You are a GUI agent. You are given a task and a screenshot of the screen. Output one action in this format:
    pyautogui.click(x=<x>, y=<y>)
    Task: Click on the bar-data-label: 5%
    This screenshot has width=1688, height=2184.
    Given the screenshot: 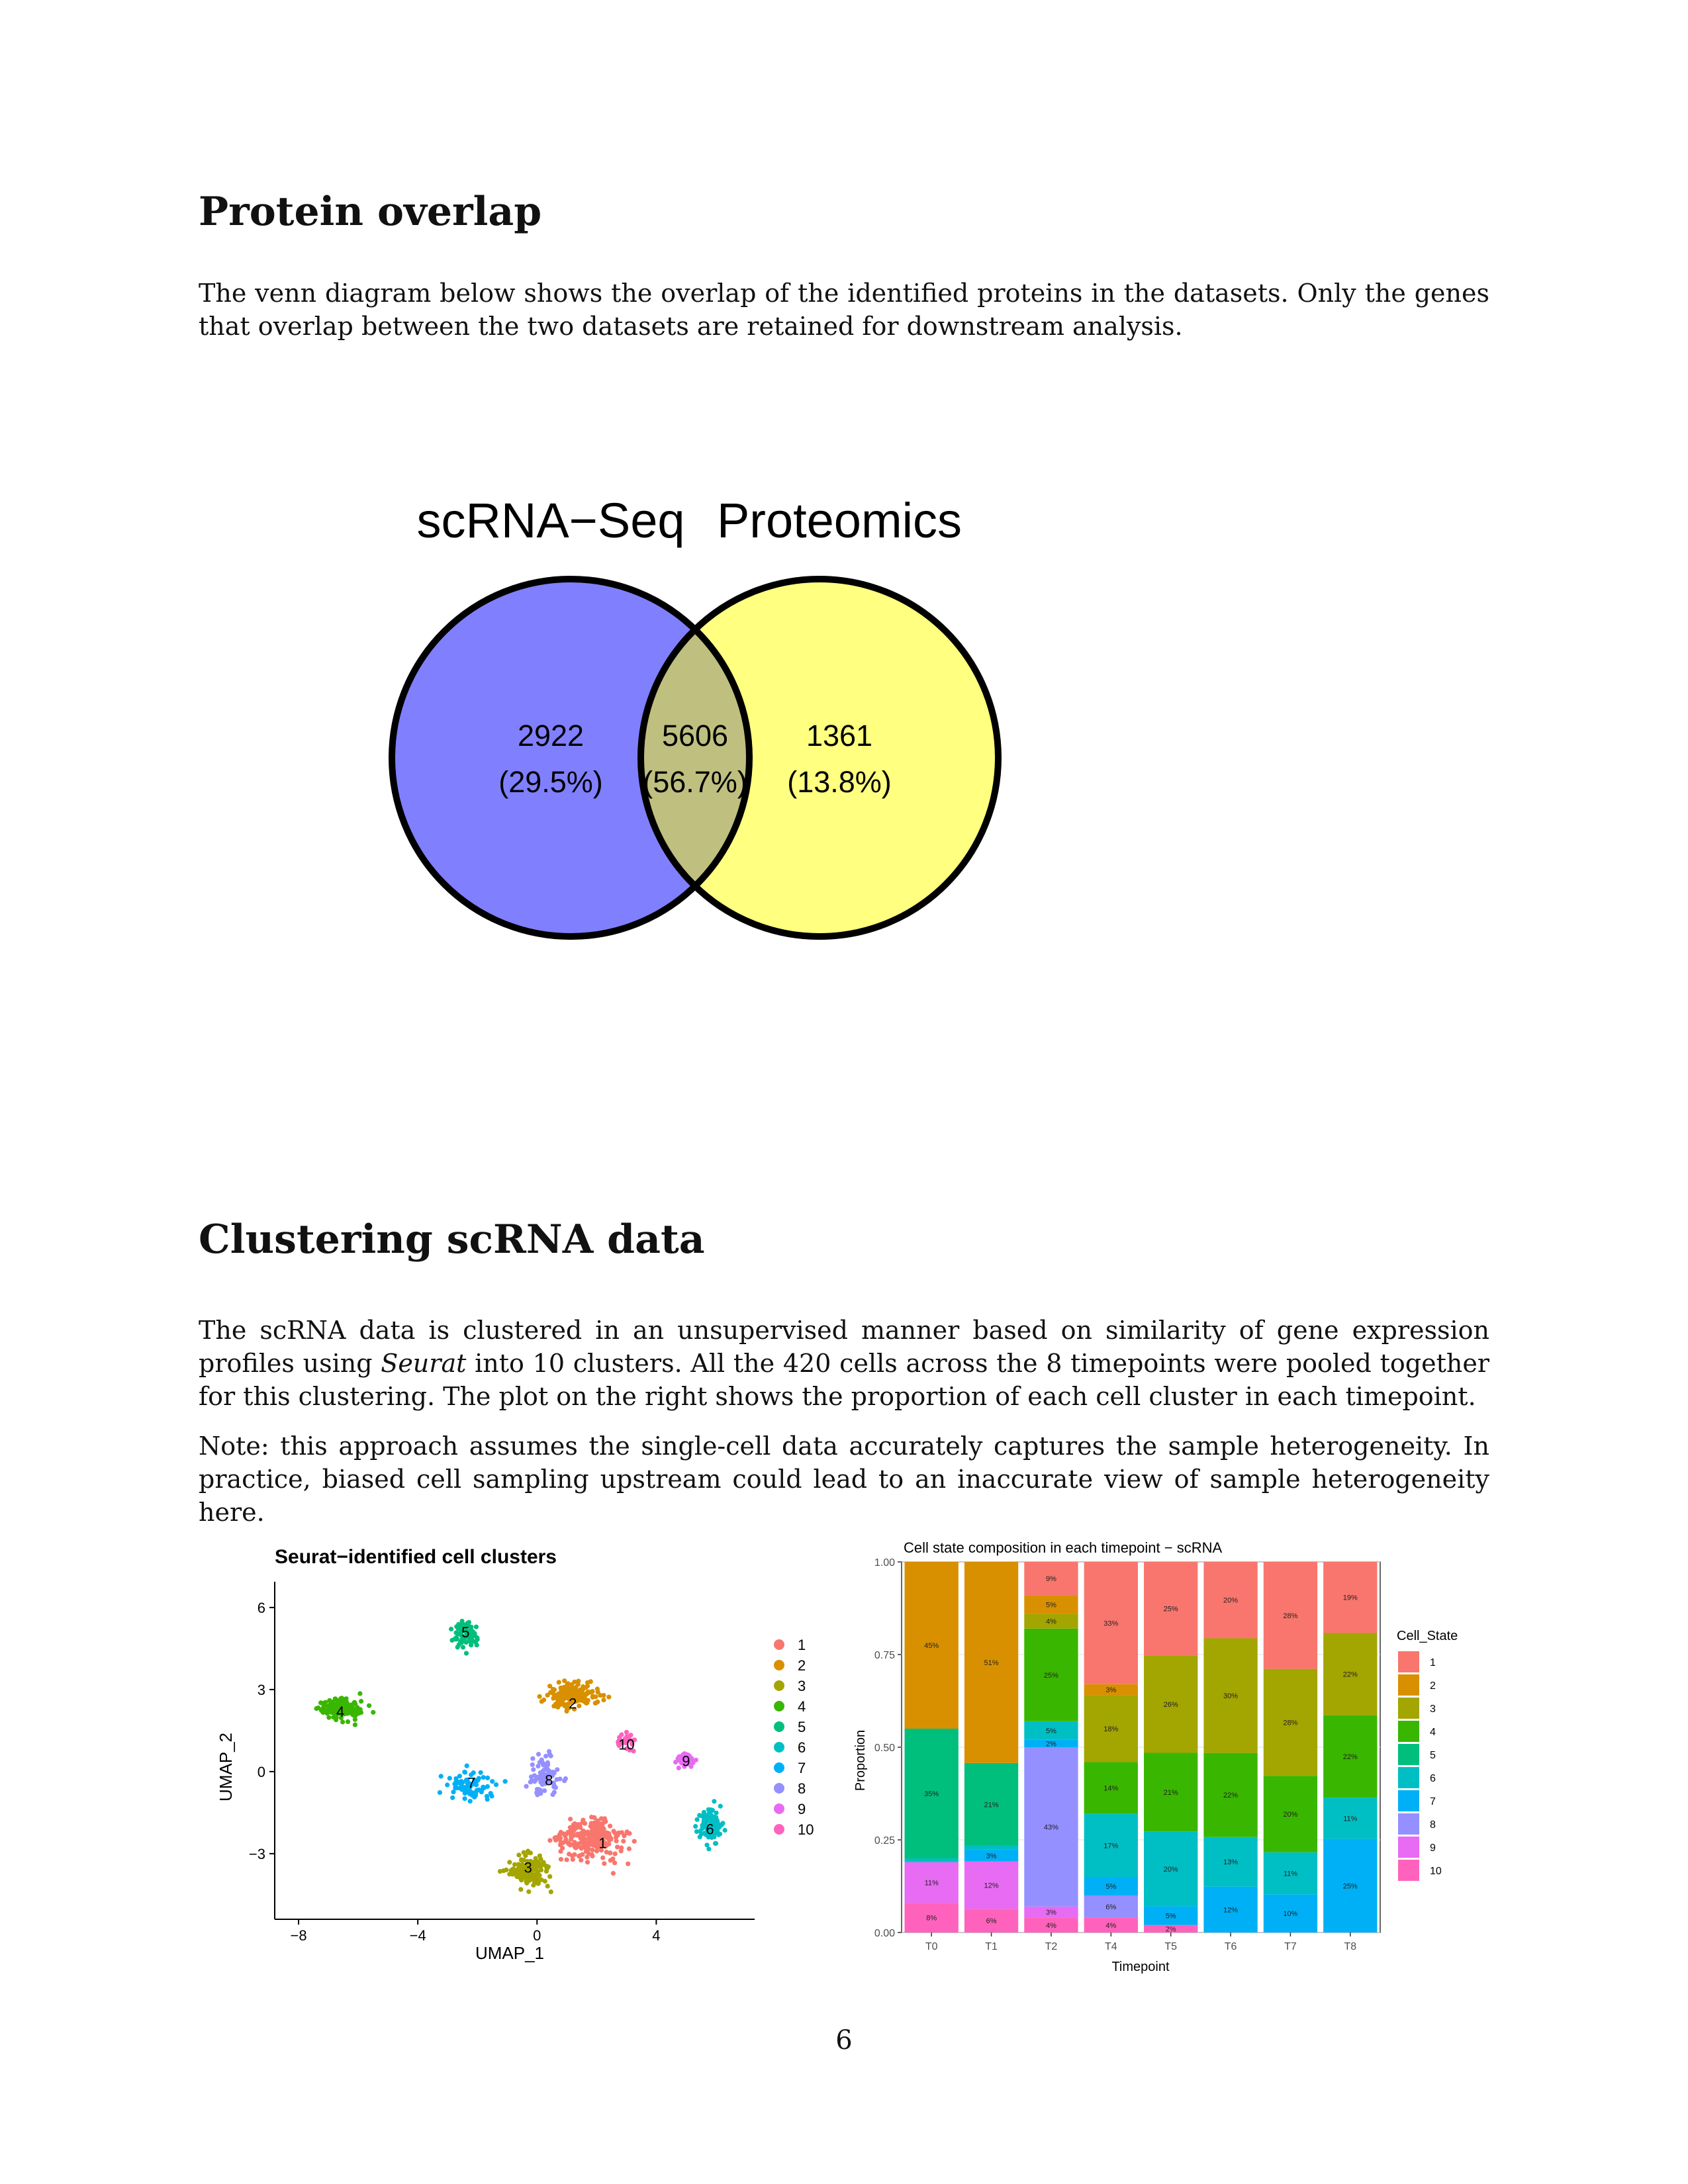 What is the action you would take?
    pyautogui.click(x=1051, y=1605)
    